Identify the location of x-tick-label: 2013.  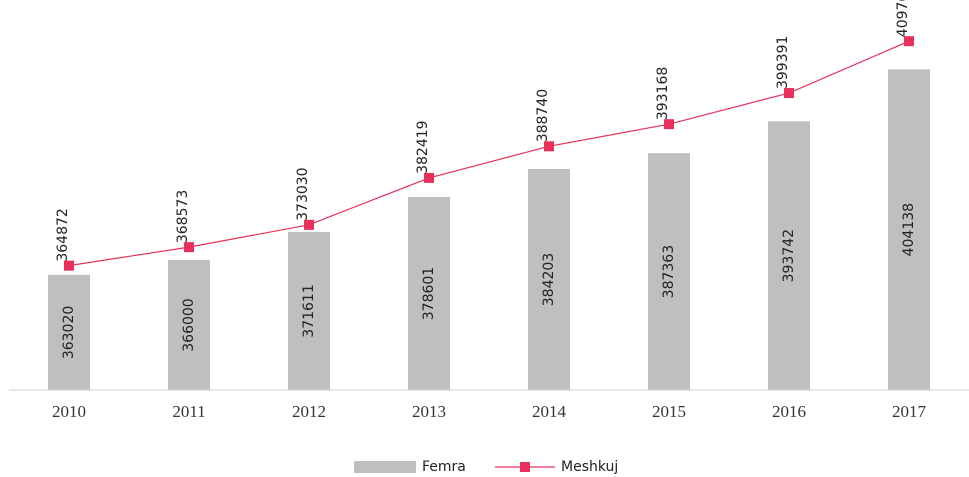
(429, 411).